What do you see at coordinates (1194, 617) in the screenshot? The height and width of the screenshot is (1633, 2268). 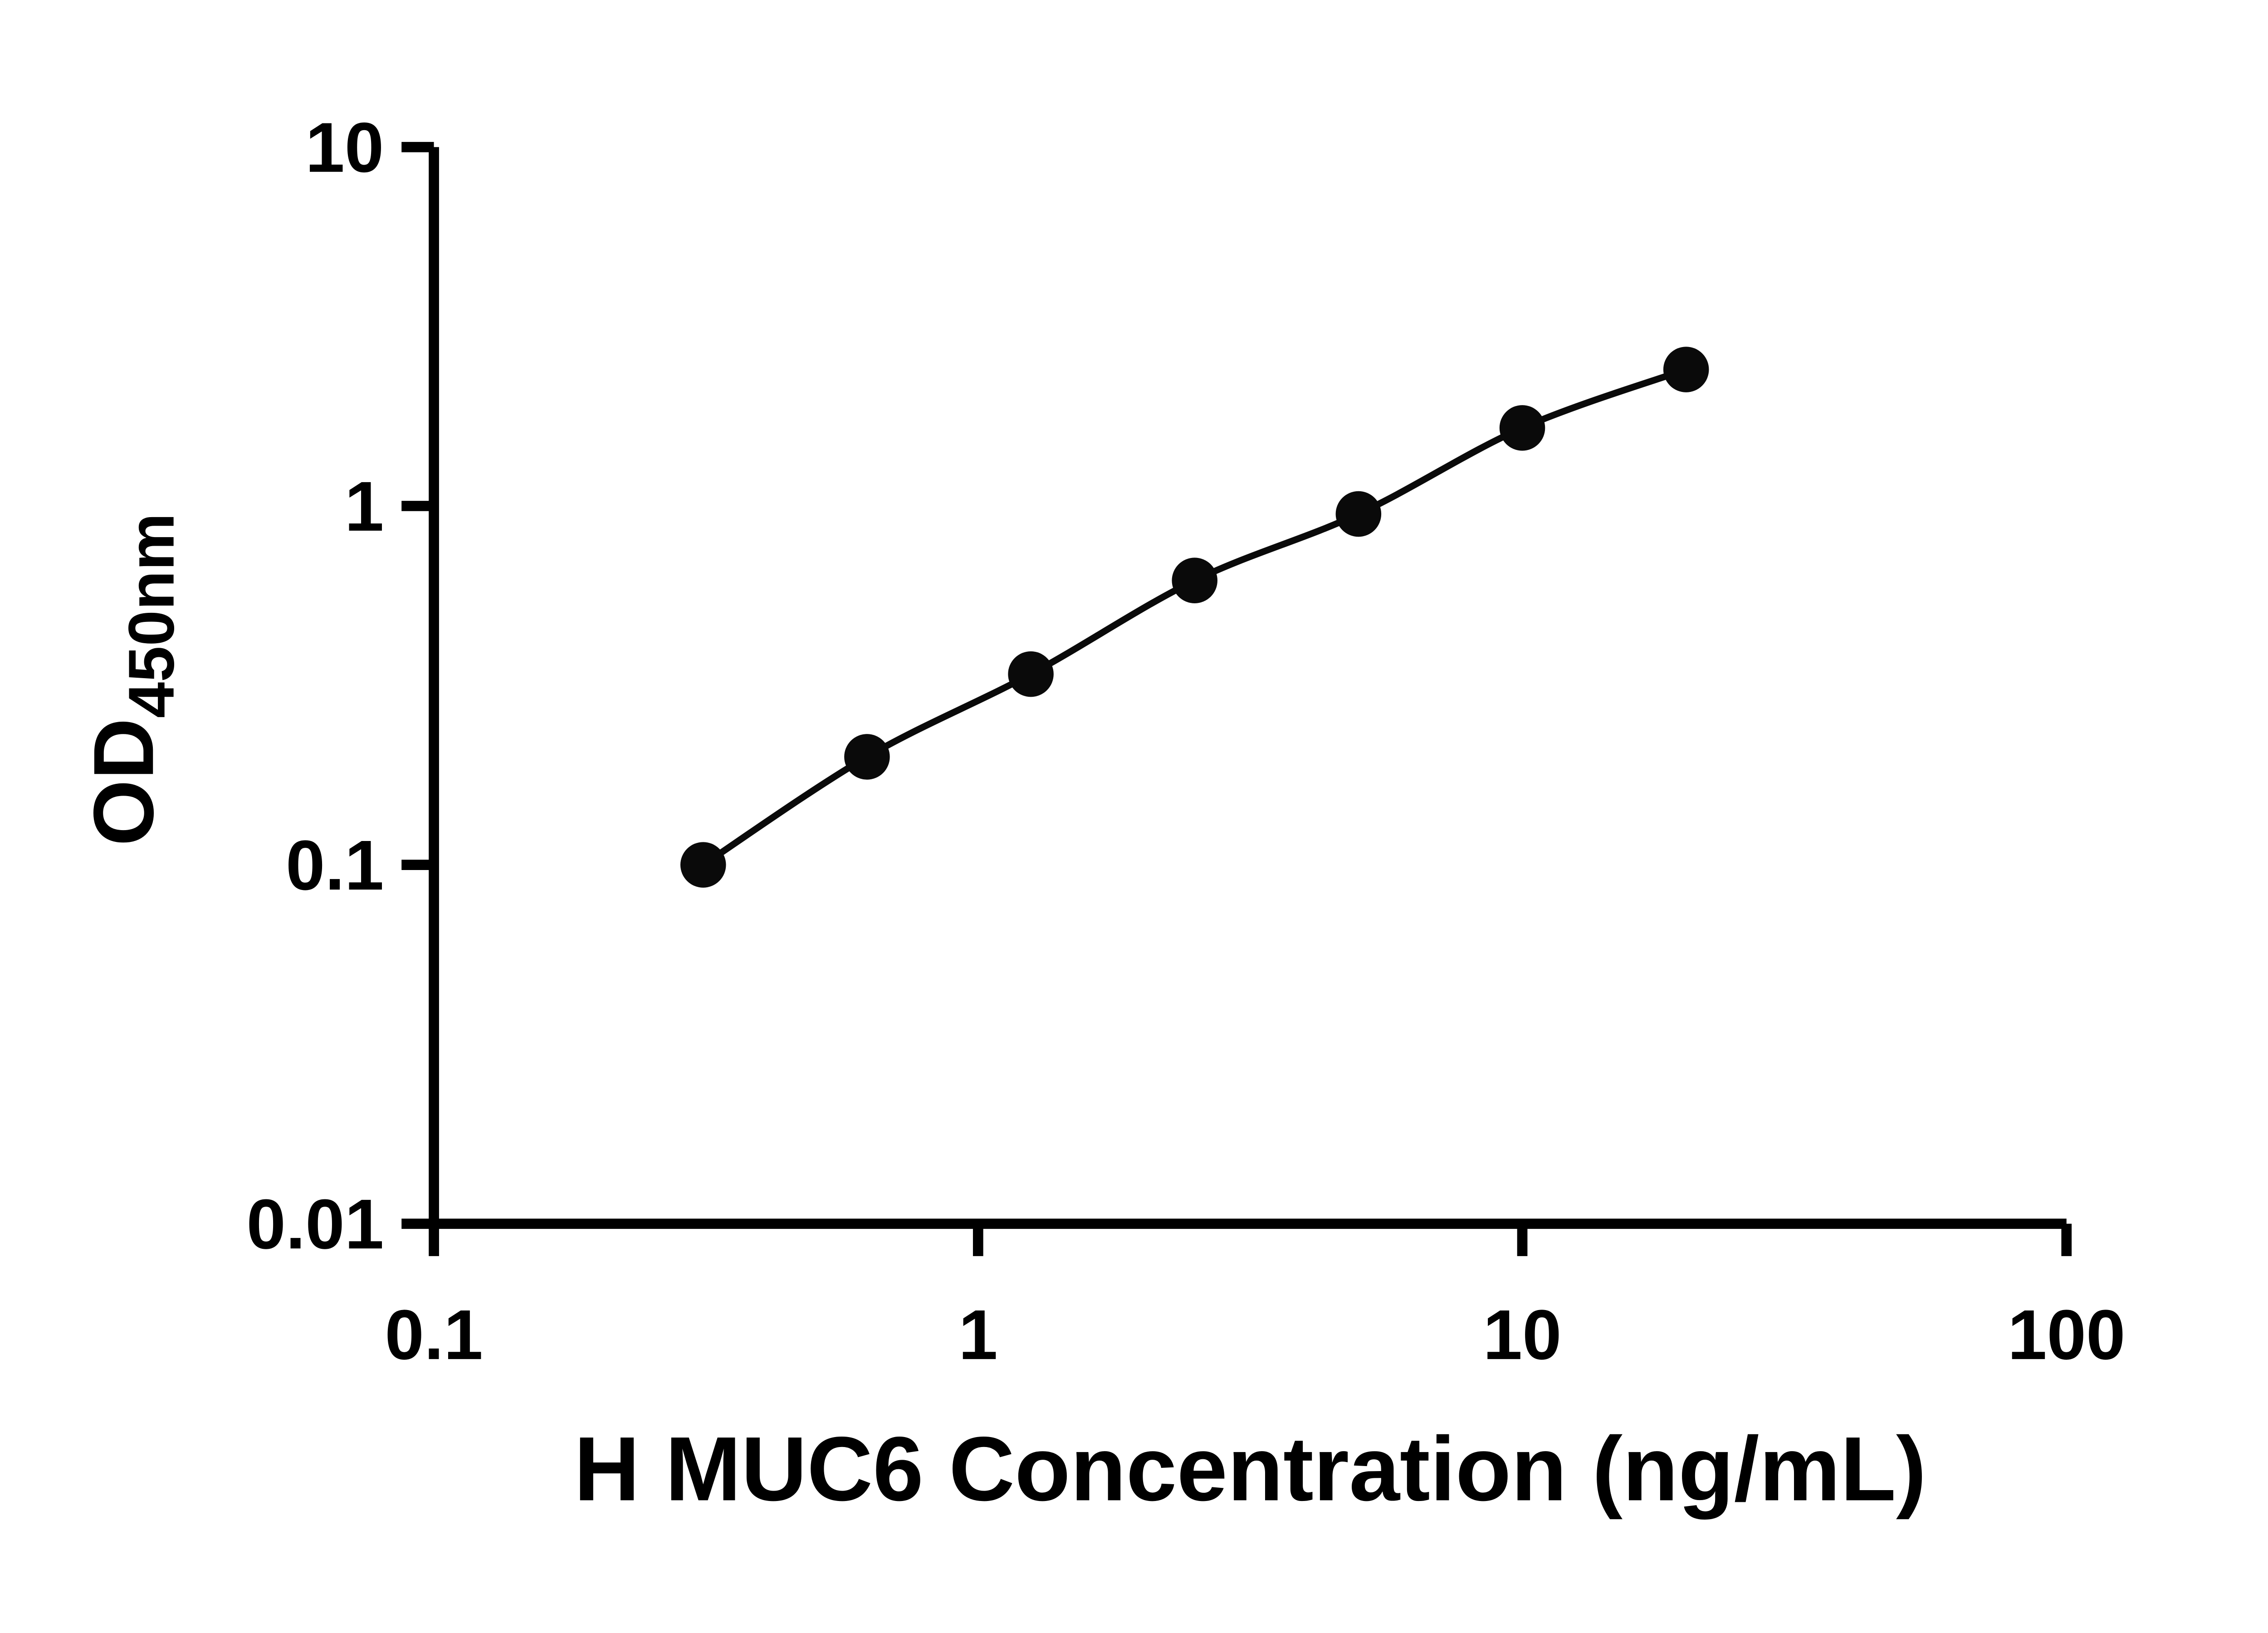 I see `standard-curve-line` at bounding box center [1194, 617].